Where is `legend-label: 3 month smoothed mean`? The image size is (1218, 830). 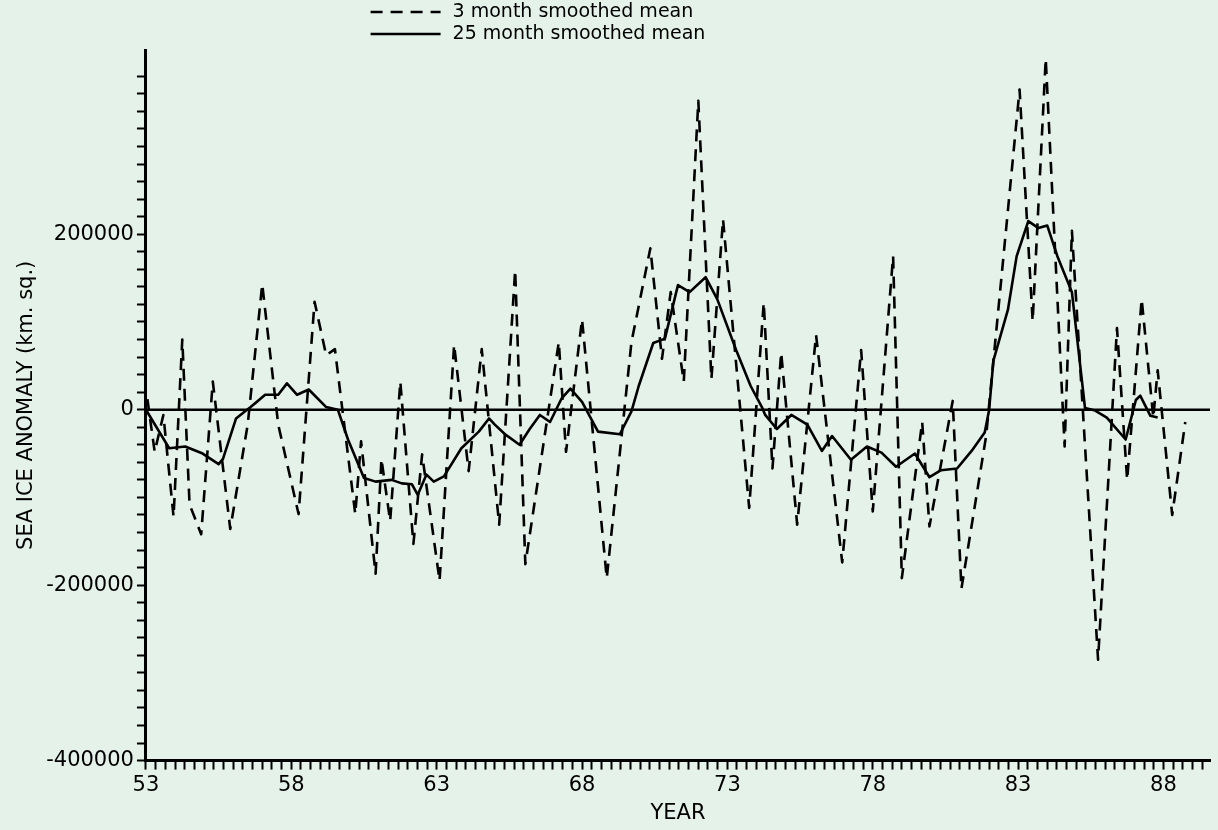
legend-label: 3 month smoothed mean is located at coordinates (573, 10).